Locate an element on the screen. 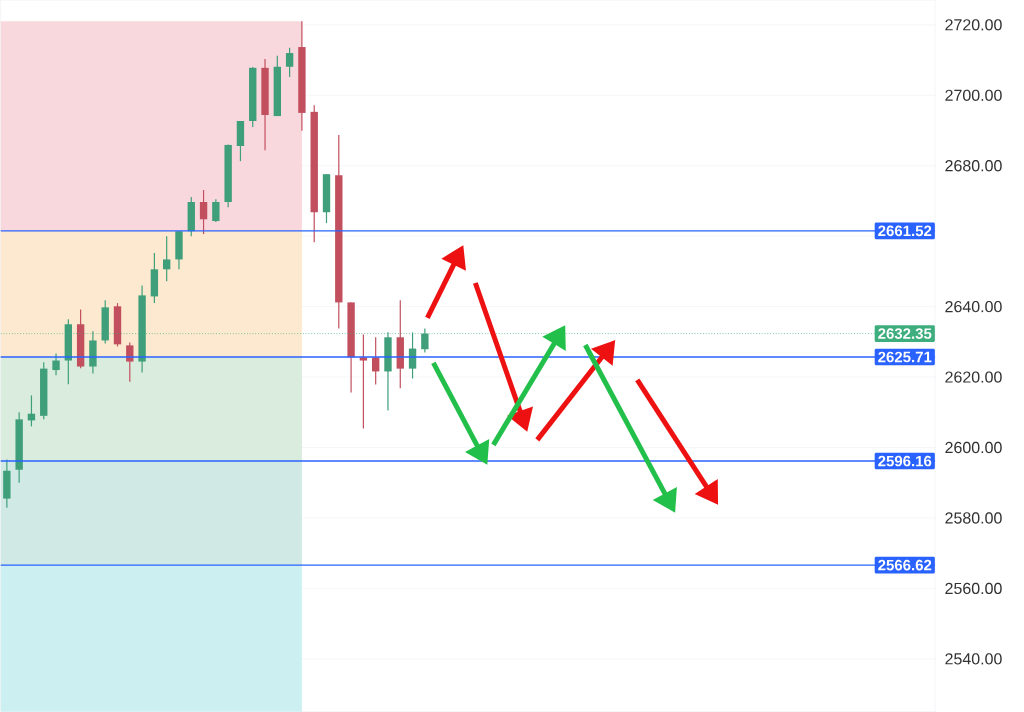  ref-line-label: 2625.71 is located at coordinates (905, 357).